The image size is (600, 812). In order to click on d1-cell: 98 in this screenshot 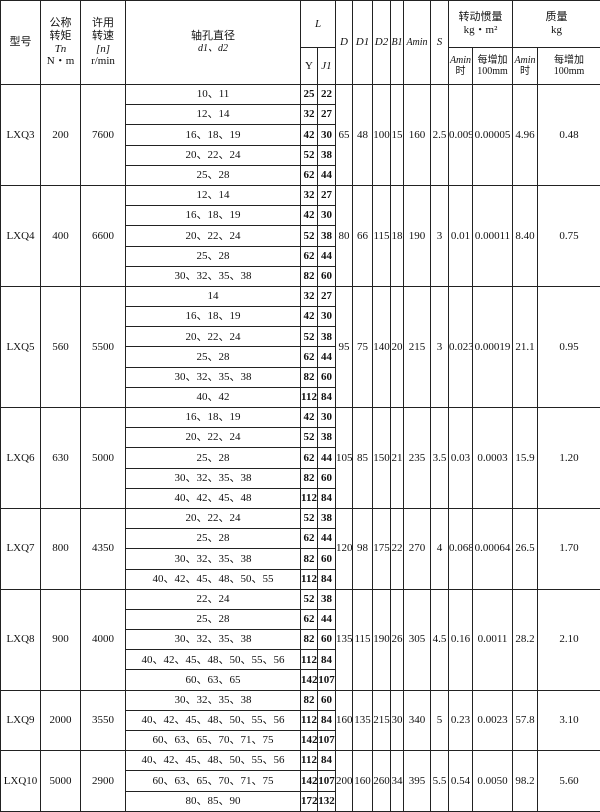, I will do `click(362, 548)`.